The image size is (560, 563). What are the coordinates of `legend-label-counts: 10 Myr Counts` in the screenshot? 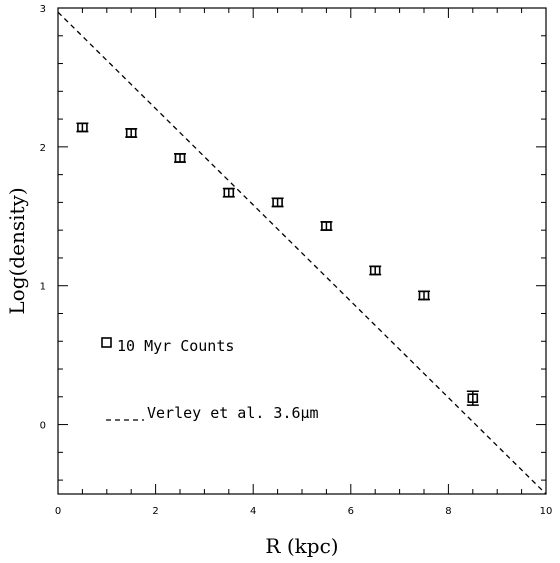 It's located at (175, 346).